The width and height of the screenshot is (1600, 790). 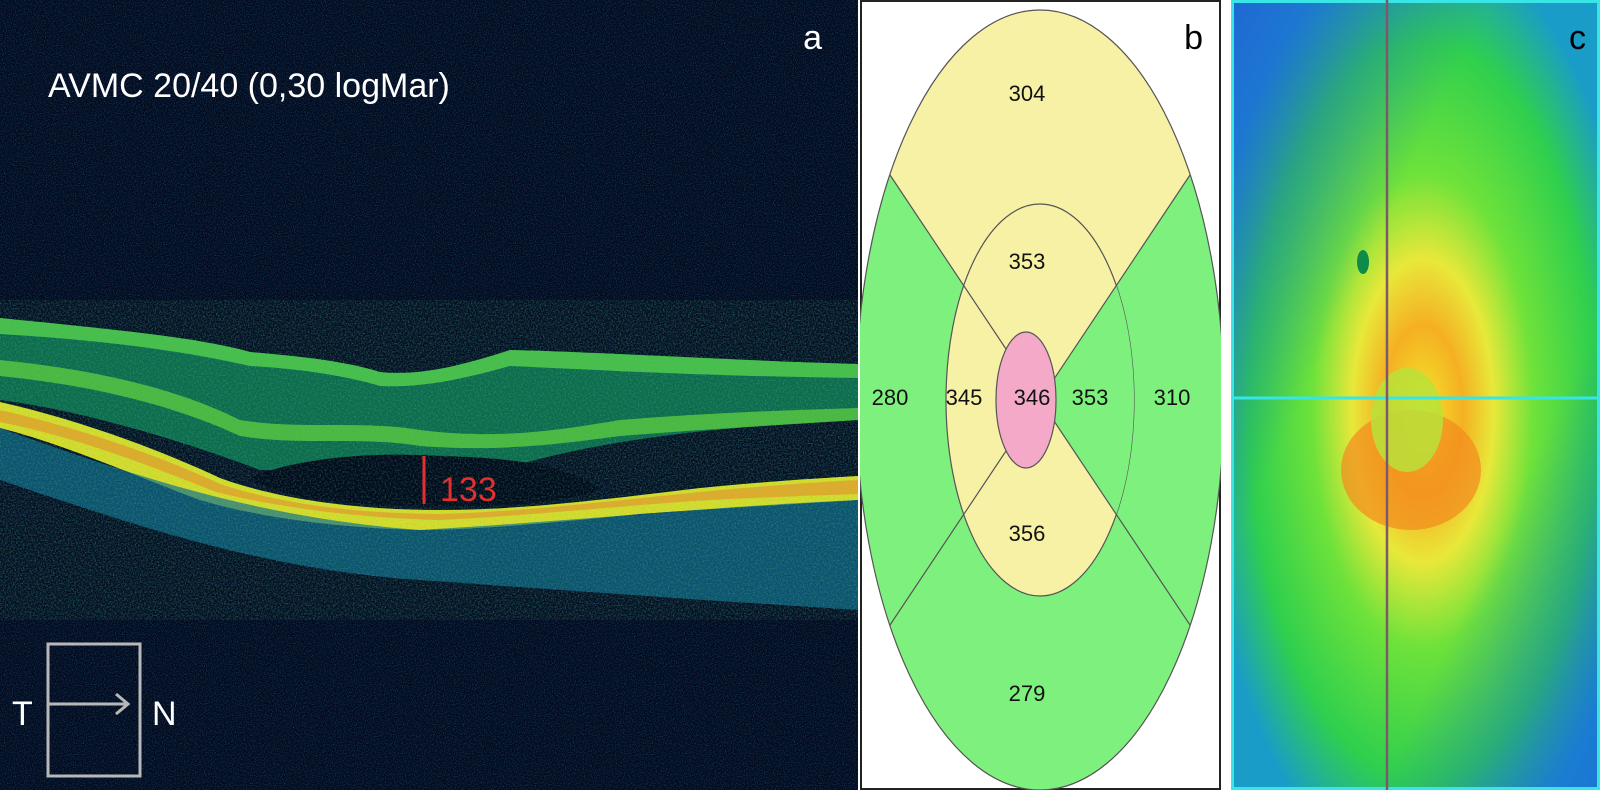 What do you see at coordinates (1090, 397) in the screenshot?
I see `value-inner-nasal: 353` at bounding box center [1090, 397].